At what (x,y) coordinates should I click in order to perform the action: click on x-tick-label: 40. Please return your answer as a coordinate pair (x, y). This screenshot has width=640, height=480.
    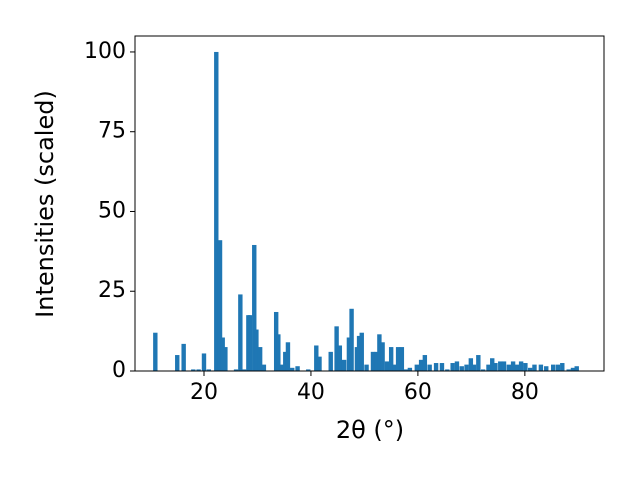
    Looking at the image, I should click on (311, 392).